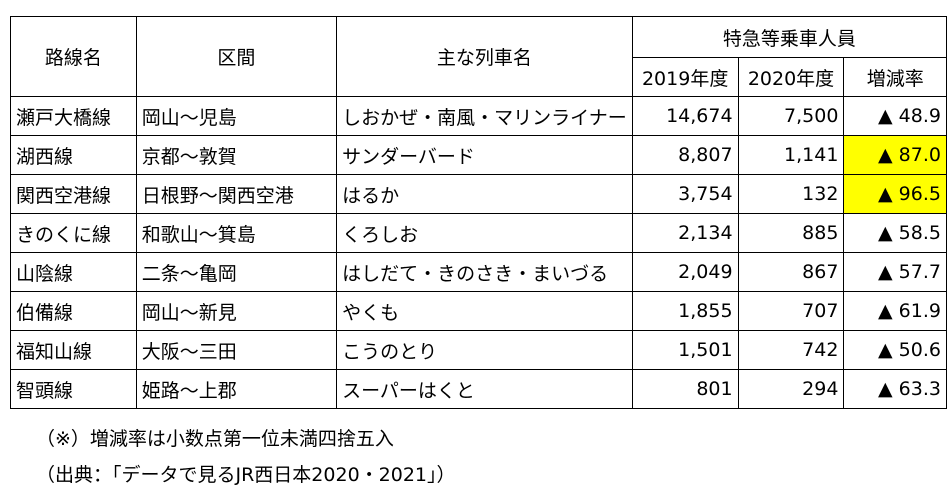 This screenshot has width=947, height=498. What do you see at coordinates (895, 311) in the screenshot?
I see `cell-change: ▲ 61.9` at bounding box center [895, 311].